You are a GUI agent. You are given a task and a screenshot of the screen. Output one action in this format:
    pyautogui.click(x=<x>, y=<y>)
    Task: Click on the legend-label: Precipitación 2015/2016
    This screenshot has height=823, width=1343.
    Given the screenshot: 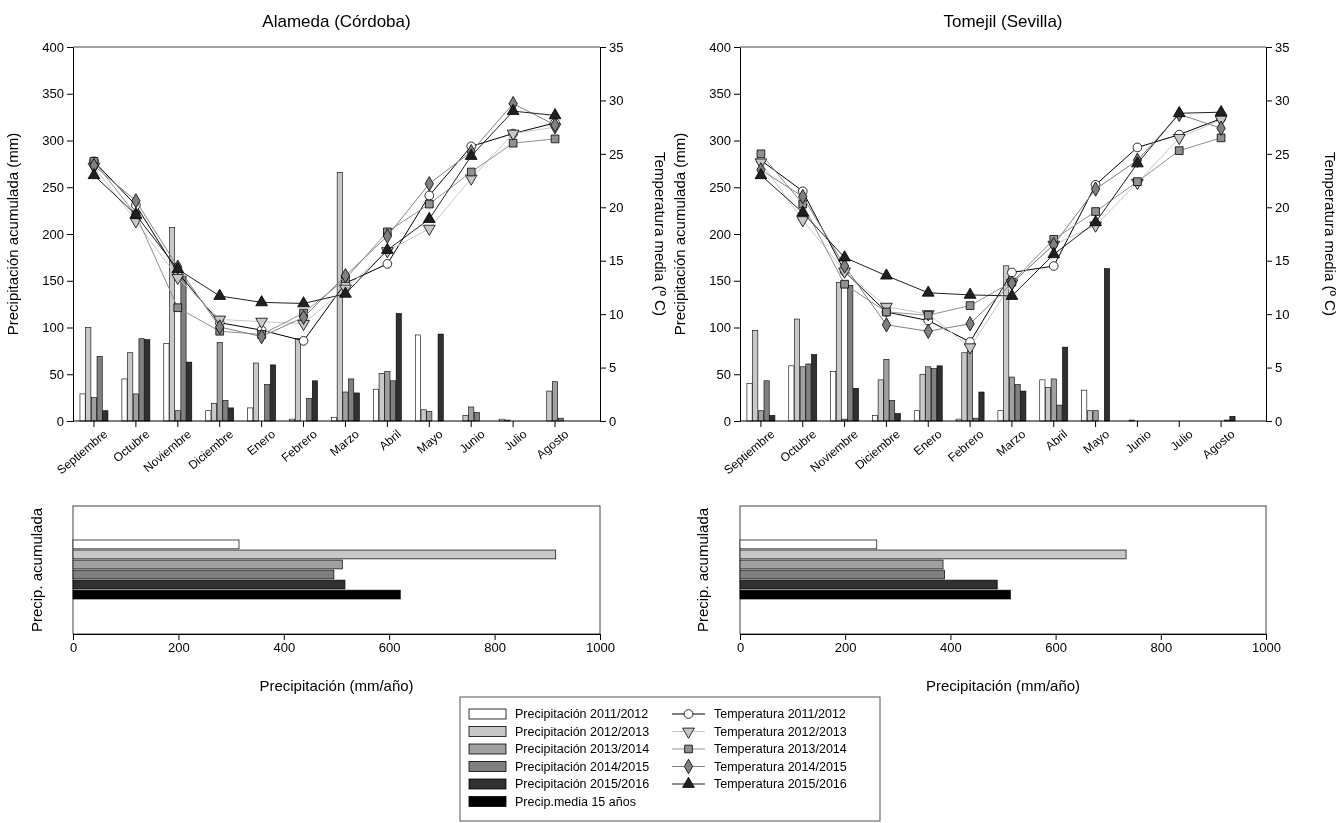 What is the action you would take?
    pyautogui.click(x=582, y=784)
    